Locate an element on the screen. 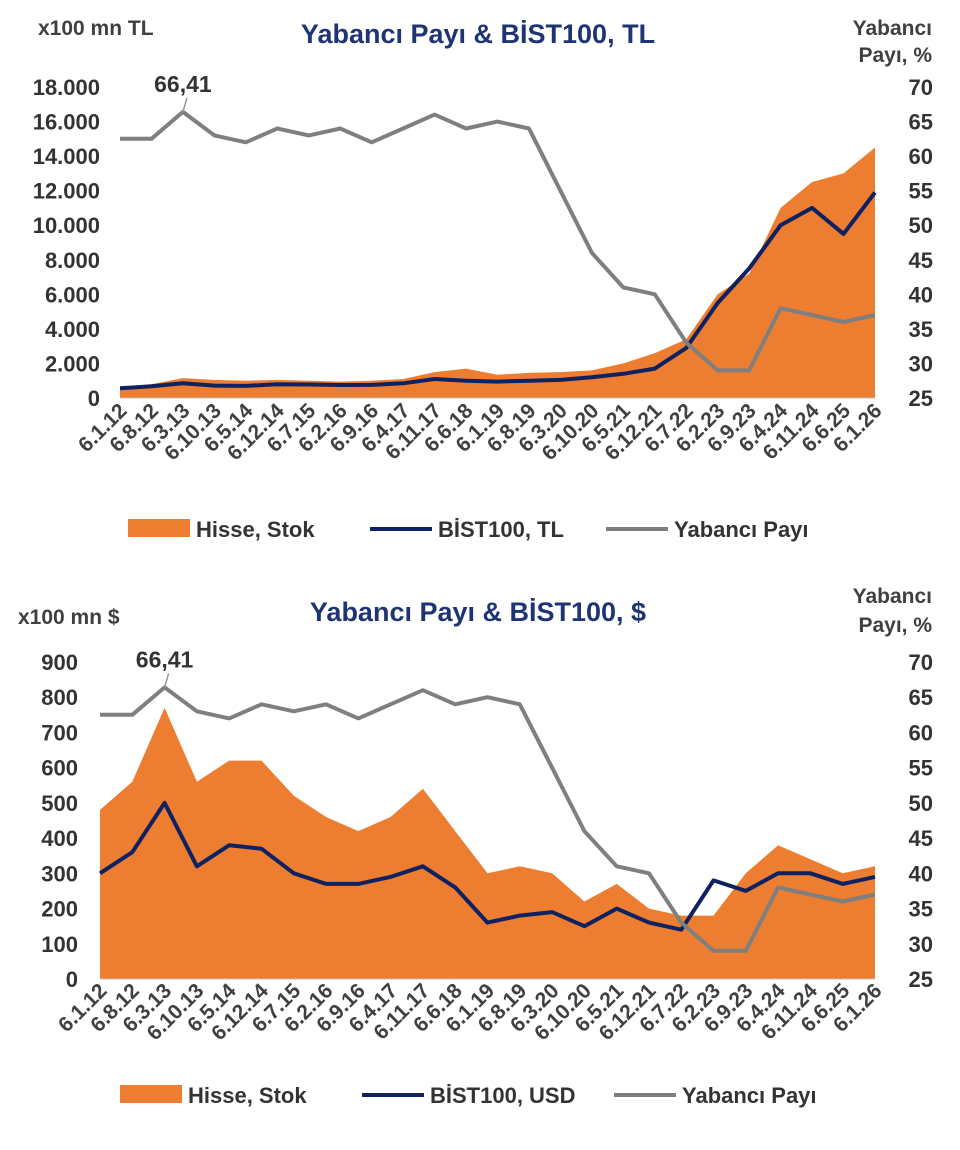 The height and width of the screenshot is (1150, 960). left-axis-label: x100 mn TL is located at coordinates (96, 28).